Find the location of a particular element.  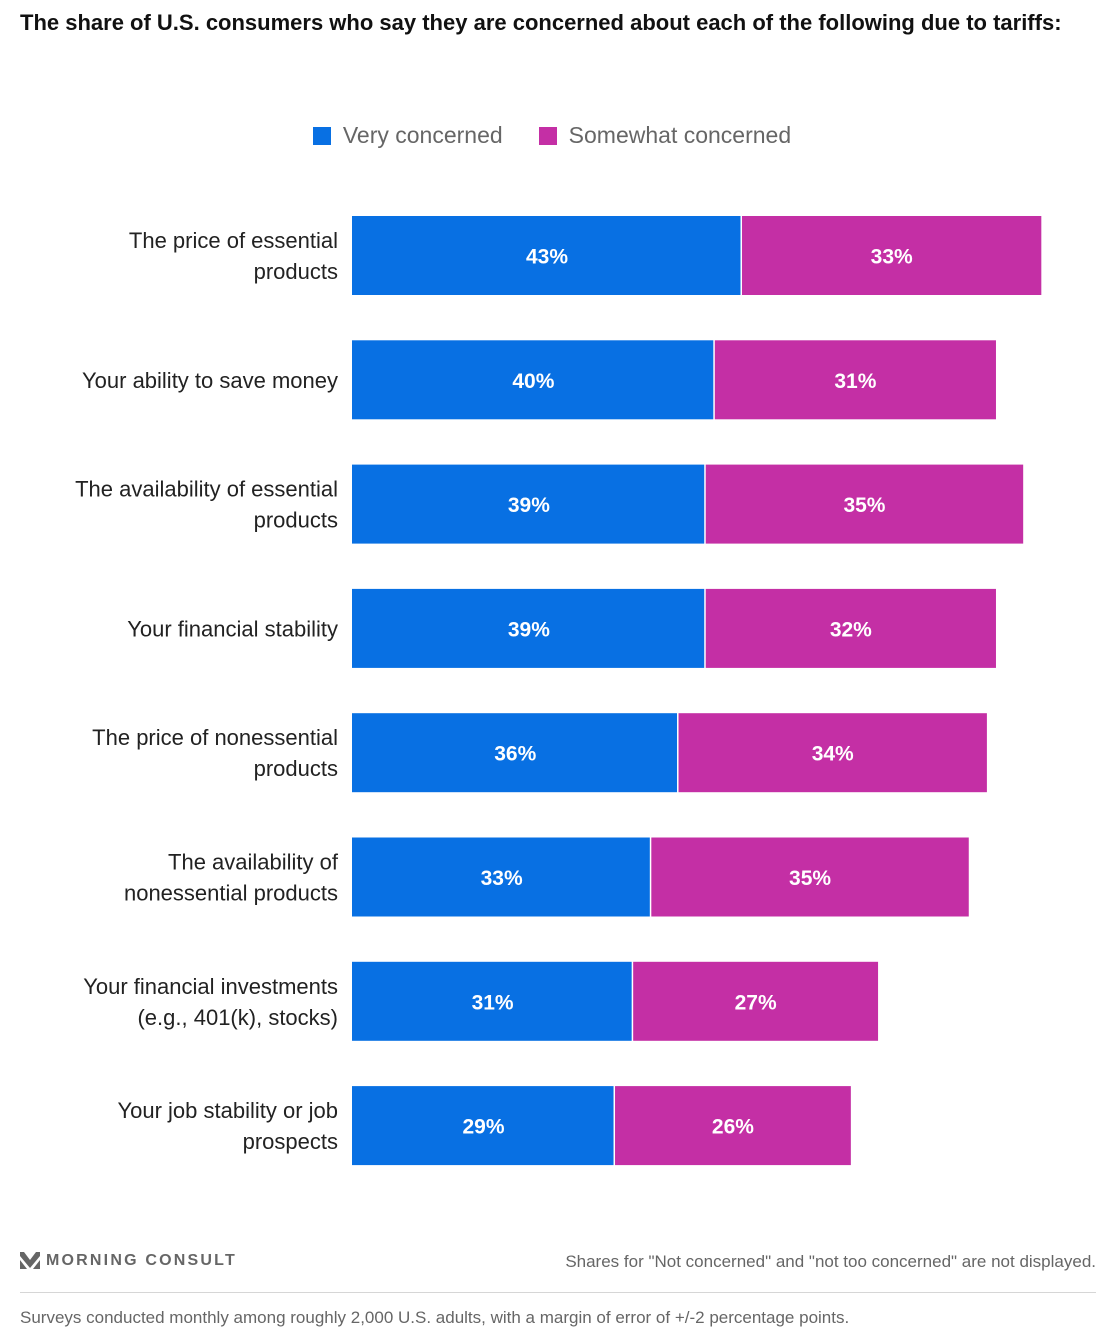

bar-value-label: 26% is located at coordinates (733, 1127).